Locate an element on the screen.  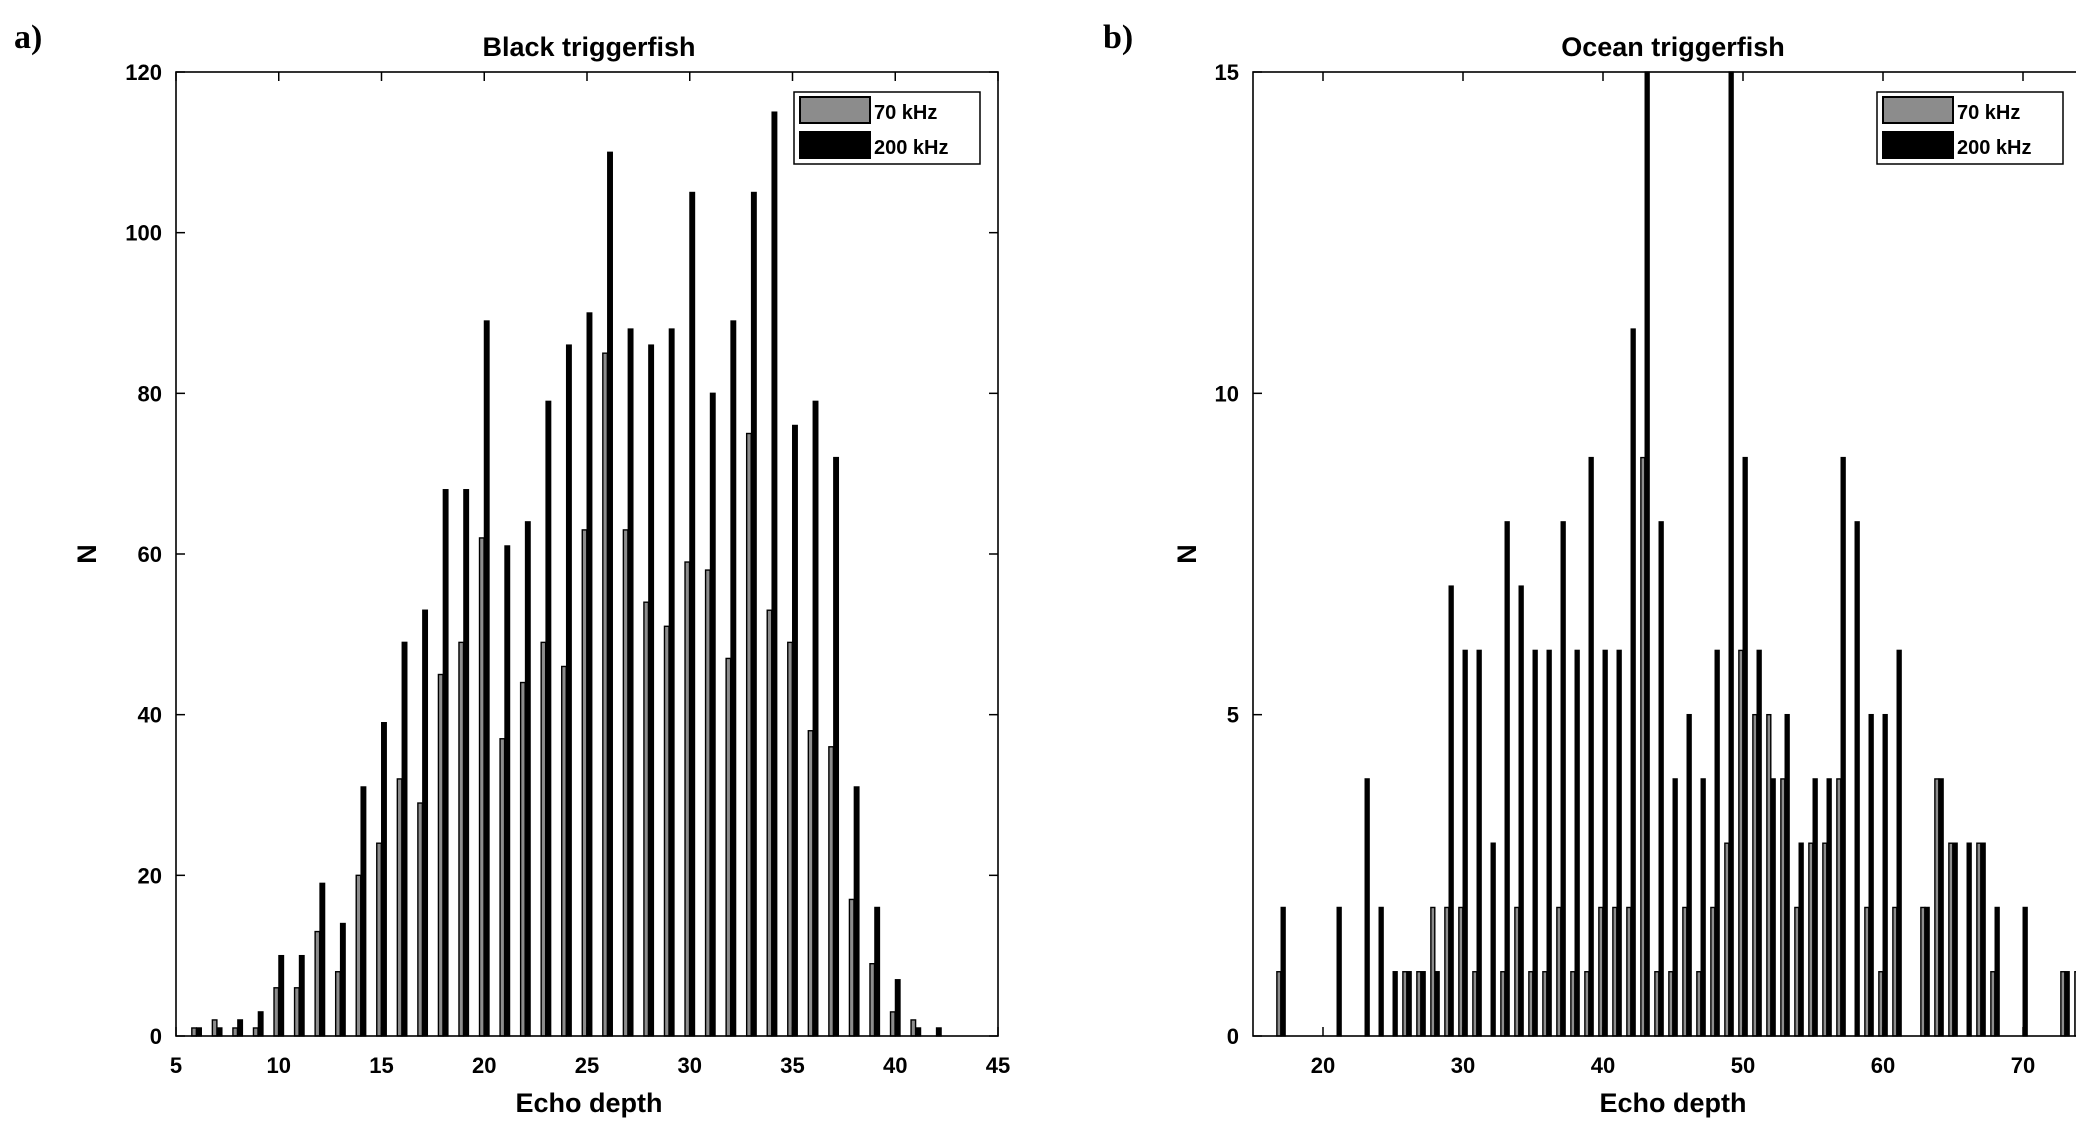
panel-a-legend: 70 kHz 200 kHz is located at coordinates (887, 128).